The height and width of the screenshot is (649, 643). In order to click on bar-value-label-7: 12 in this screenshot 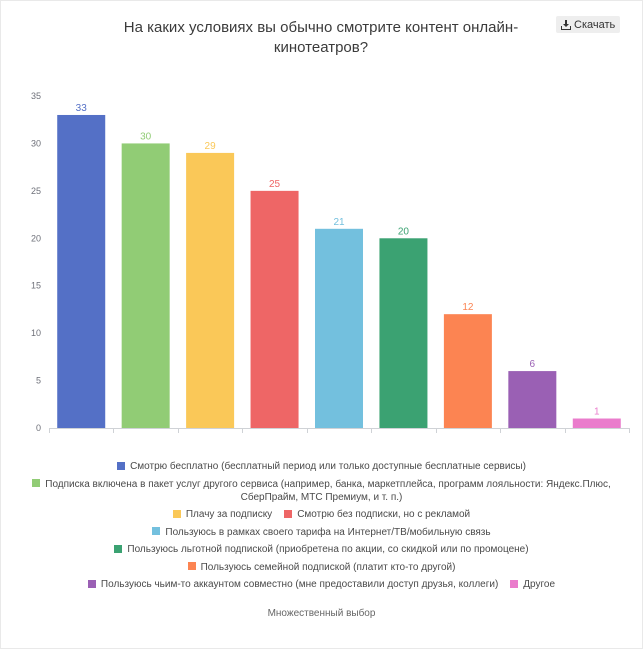, I will do `click(468, 307)`.